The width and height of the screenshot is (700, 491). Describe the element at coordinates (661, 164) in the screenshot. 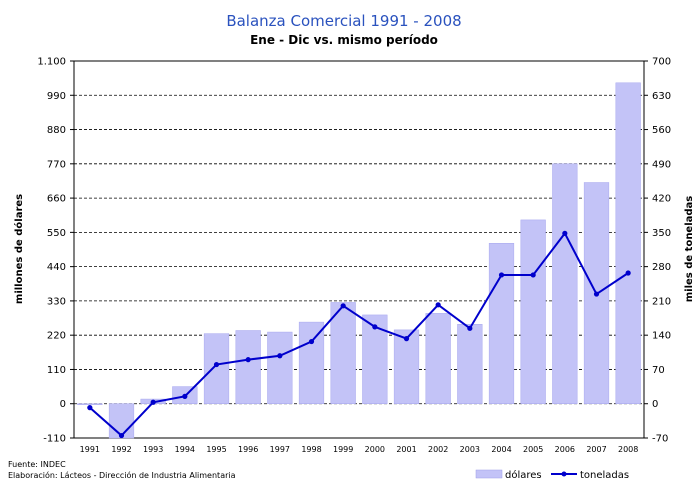

I see `right-tick-label: 490` at that location.